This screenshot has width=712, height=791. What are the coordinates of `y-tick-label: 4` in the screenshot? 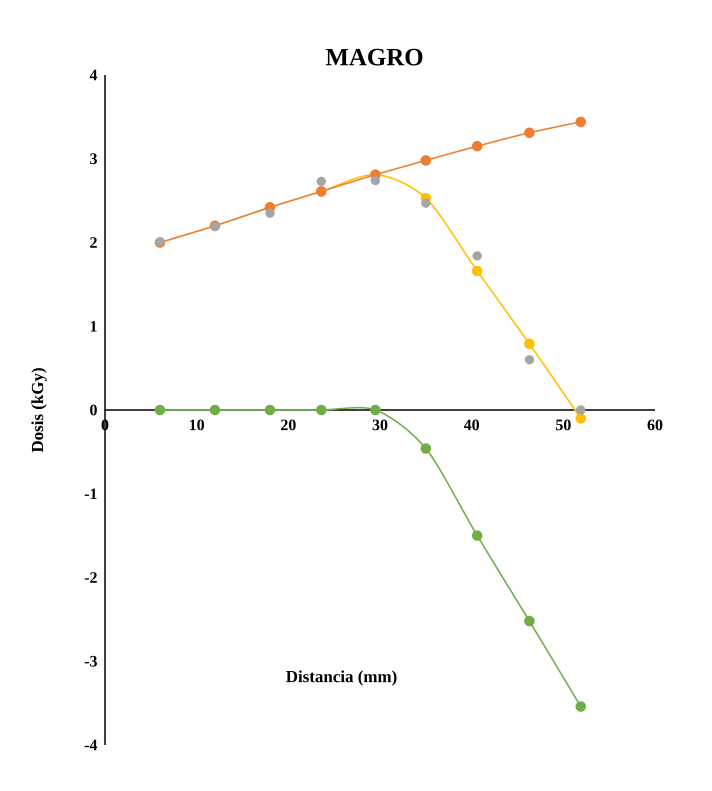 It's located at (94, 75).